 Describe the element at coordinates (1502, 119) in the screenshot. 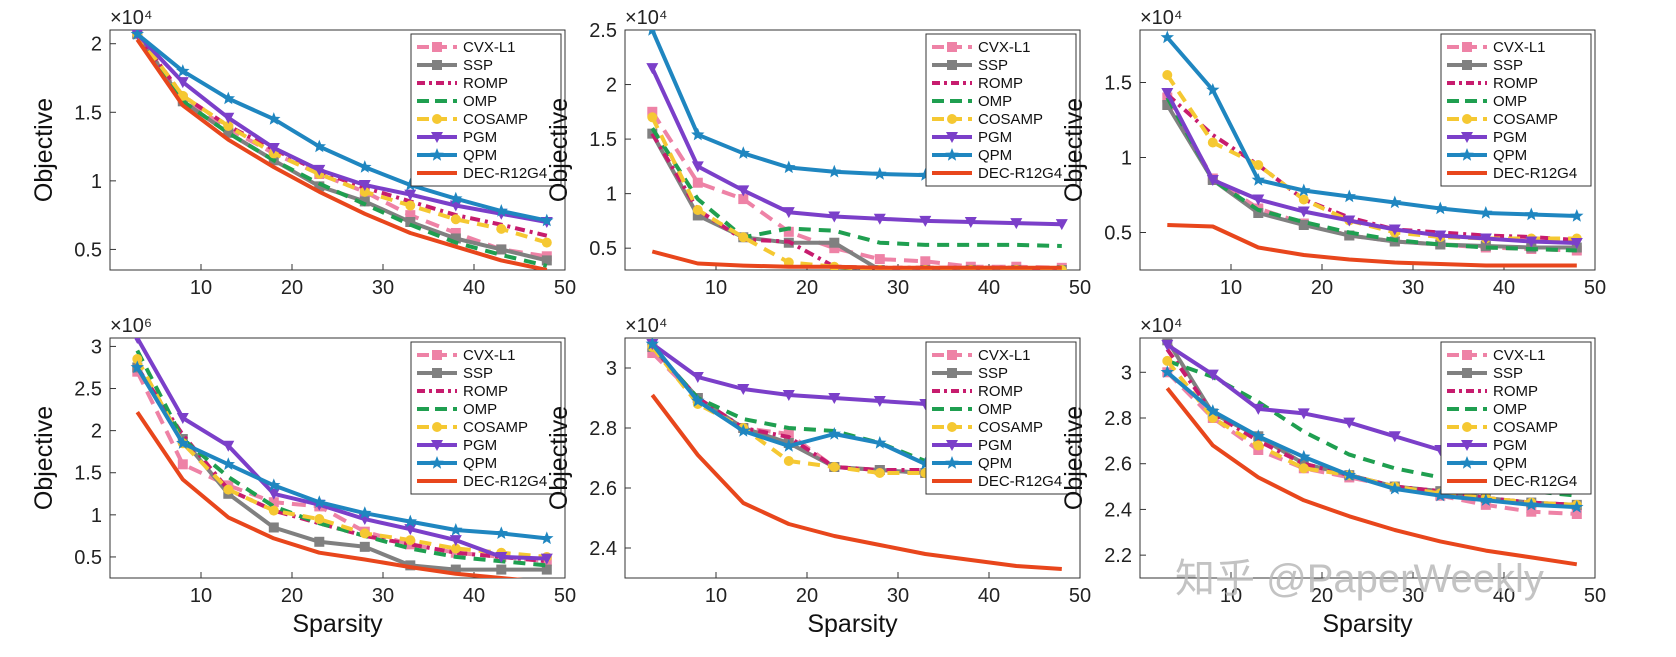

I see `legend-entry: COSAMP` at that location.